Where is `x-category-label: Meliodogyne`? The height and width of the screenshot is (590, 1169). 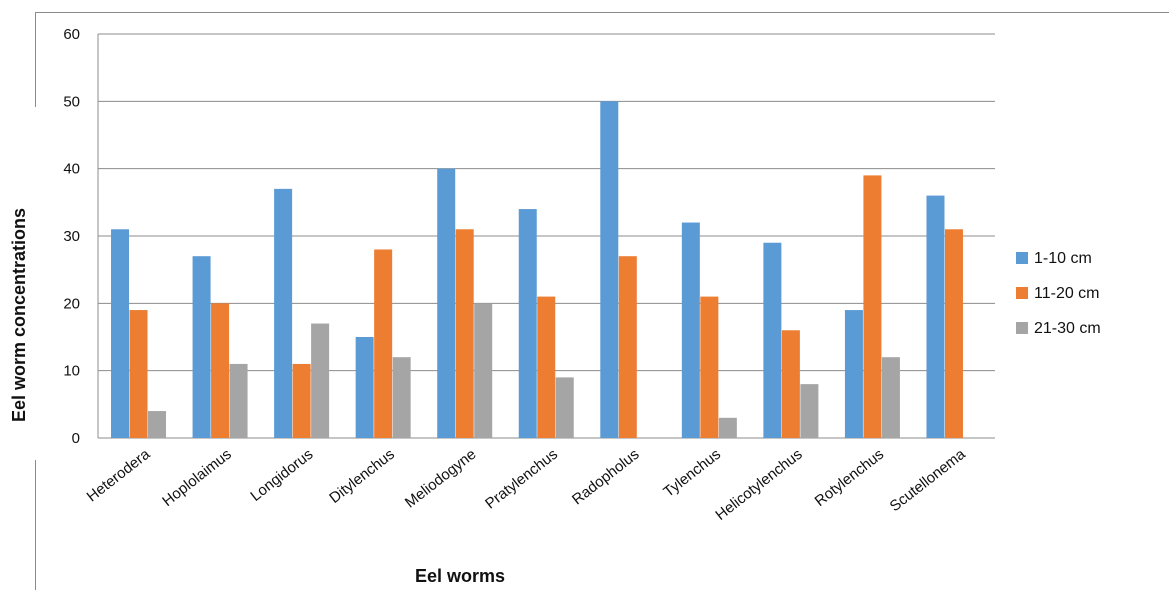
x-category-label: Meliodogyne is located at coordinates (440, 479).